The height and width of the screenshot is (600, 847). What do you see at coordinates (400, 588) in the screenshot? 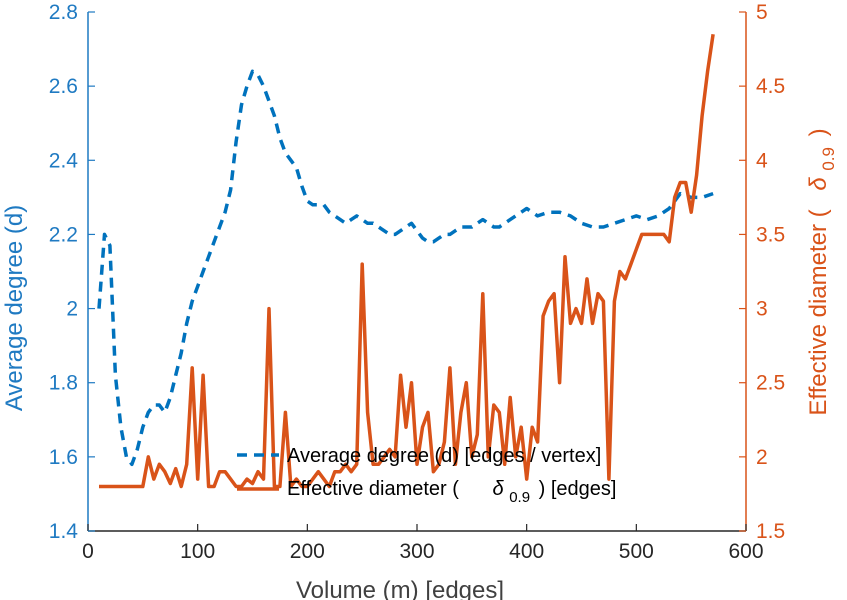
I see `x-axis-title: Volume (m) [edges]` at bounding box center [400, 588].